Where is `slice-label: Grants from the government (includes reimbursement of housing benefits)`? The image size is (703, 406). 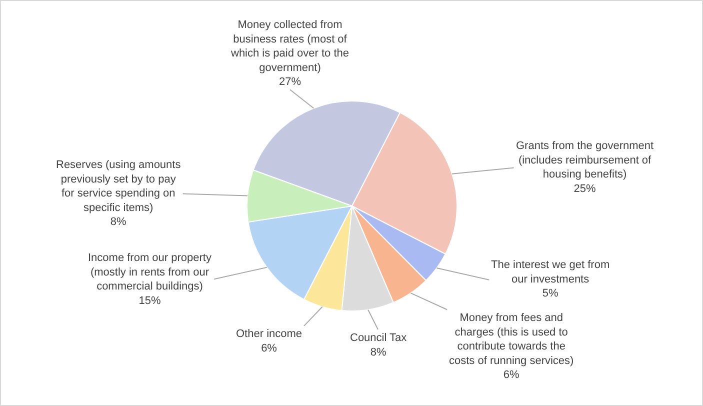 slice-label: Grants from the government (includes reimbursement of housing benefits) is located at coordinates (585, 160).